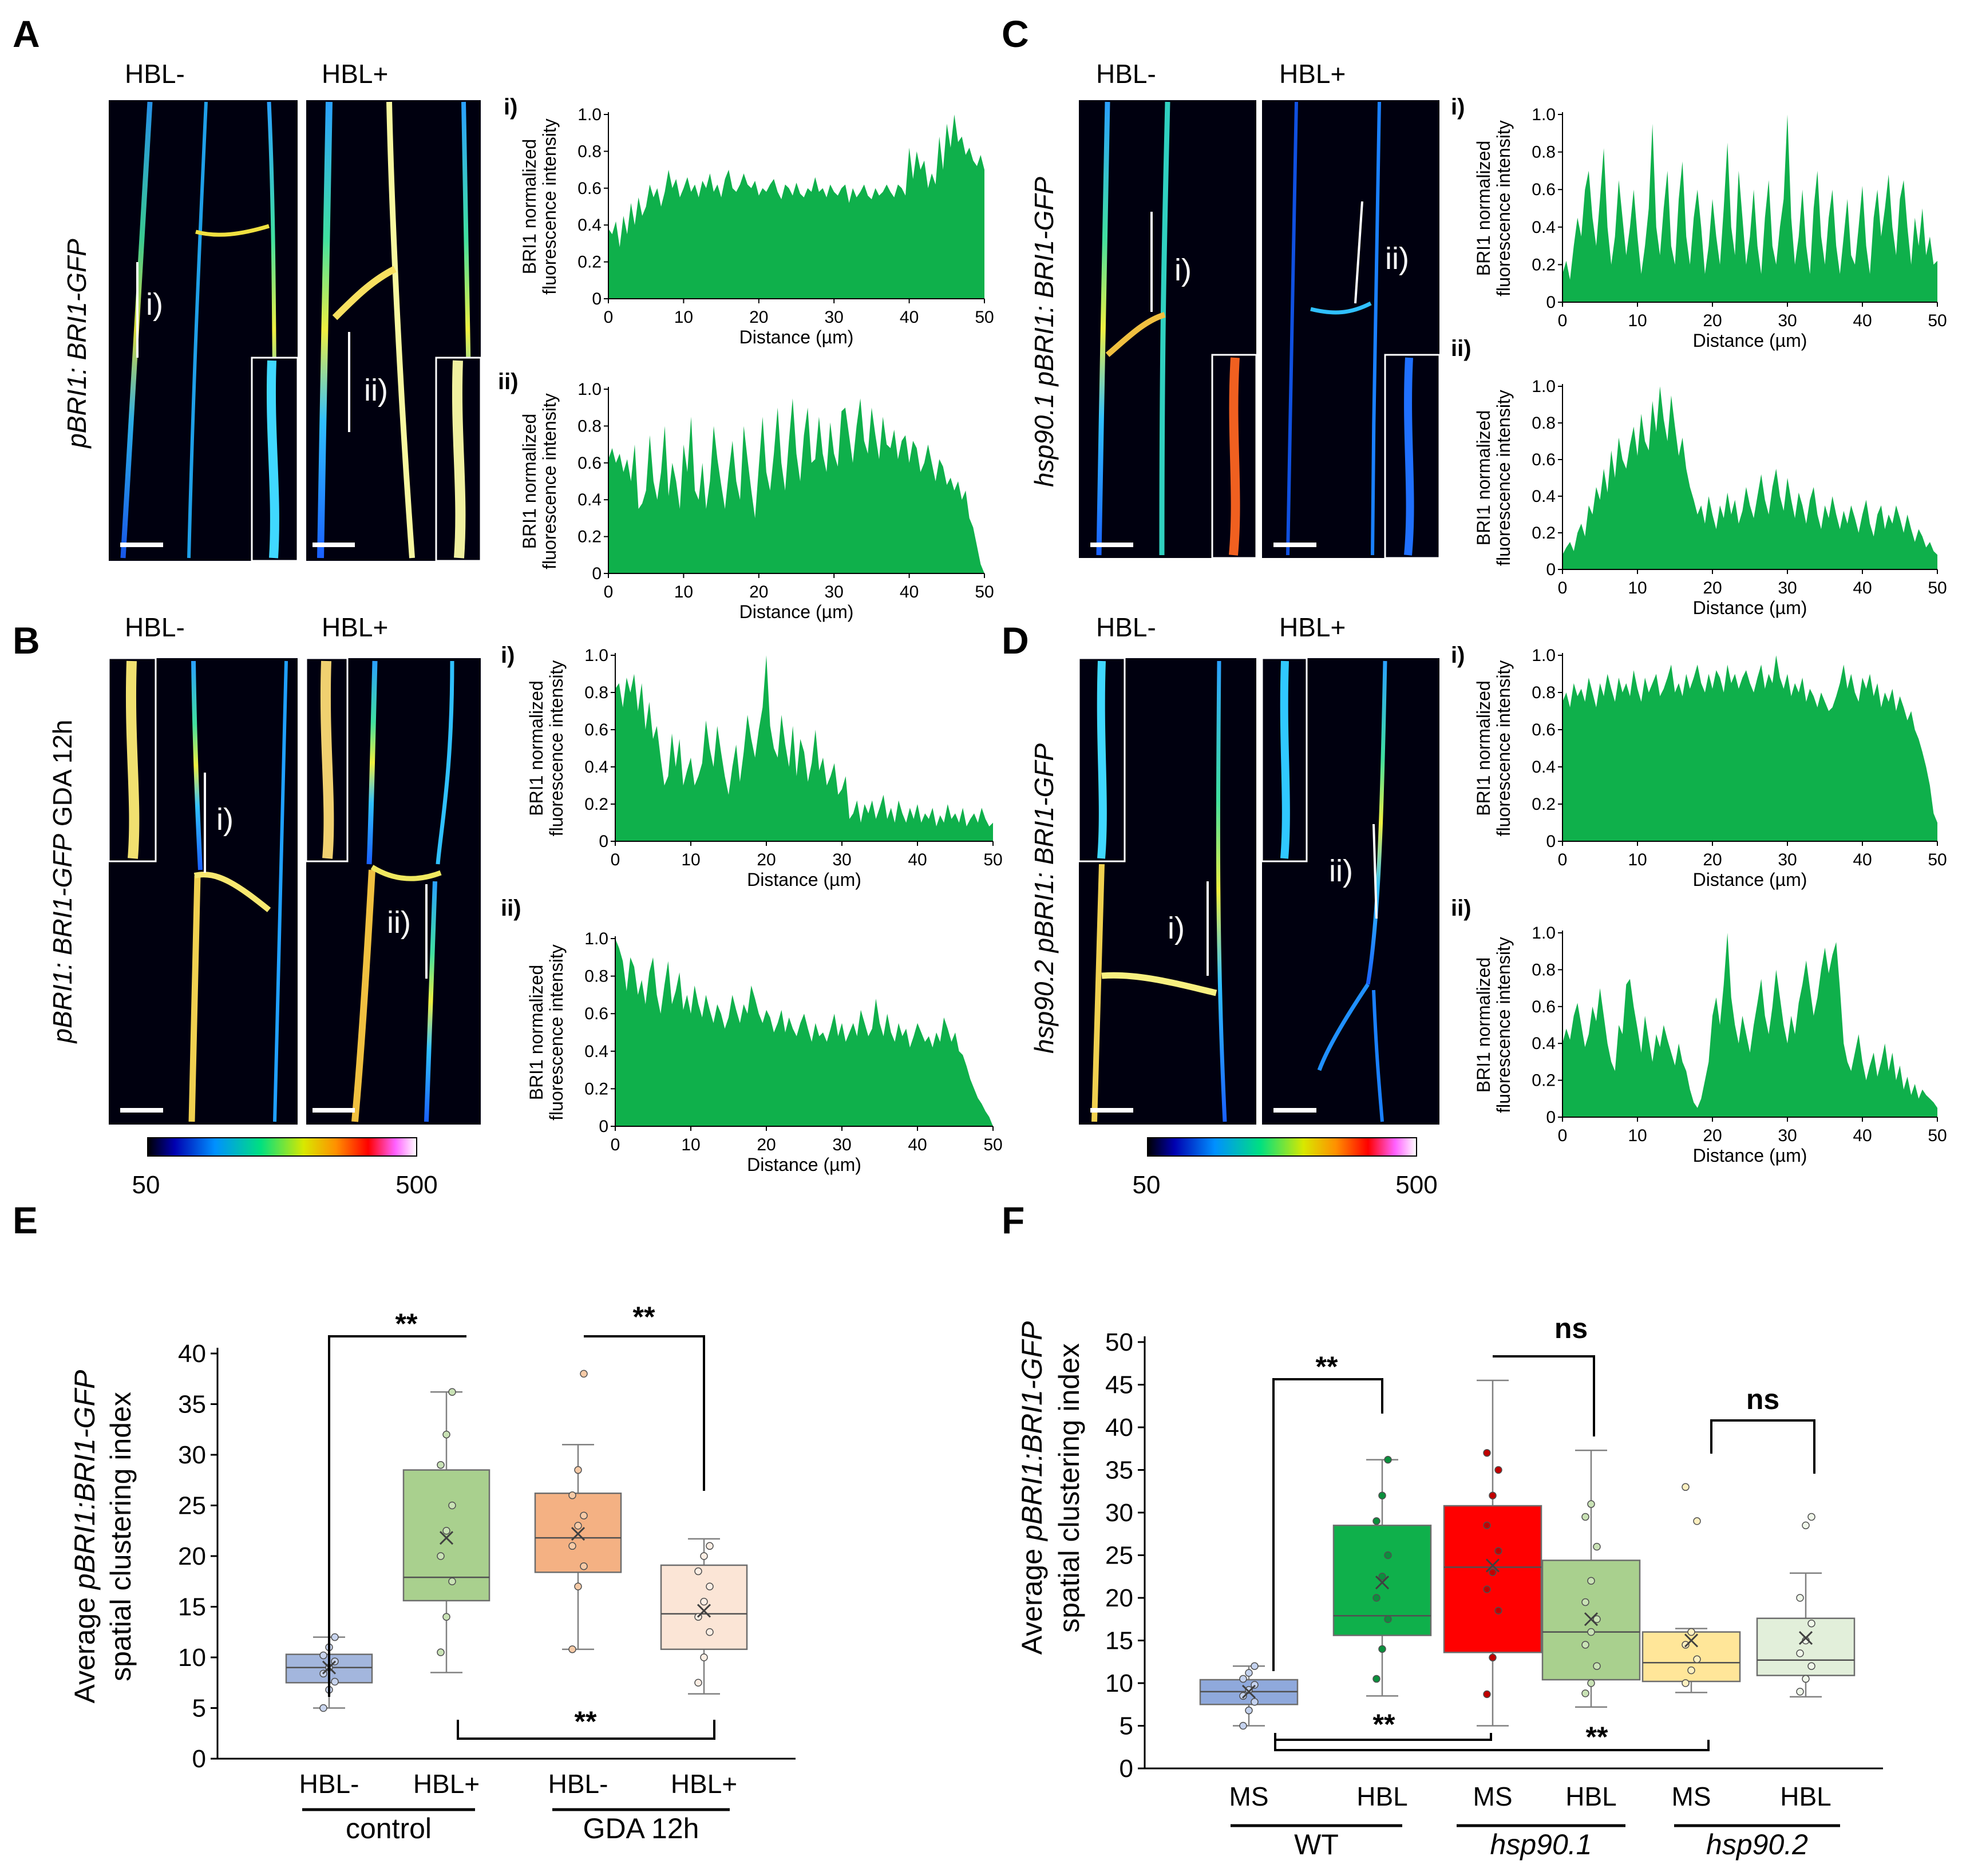  What do you see at coordinates (397, 1516) in the screenshot?
I see `e-significance-bracket` at bounding box center [397, 1516].